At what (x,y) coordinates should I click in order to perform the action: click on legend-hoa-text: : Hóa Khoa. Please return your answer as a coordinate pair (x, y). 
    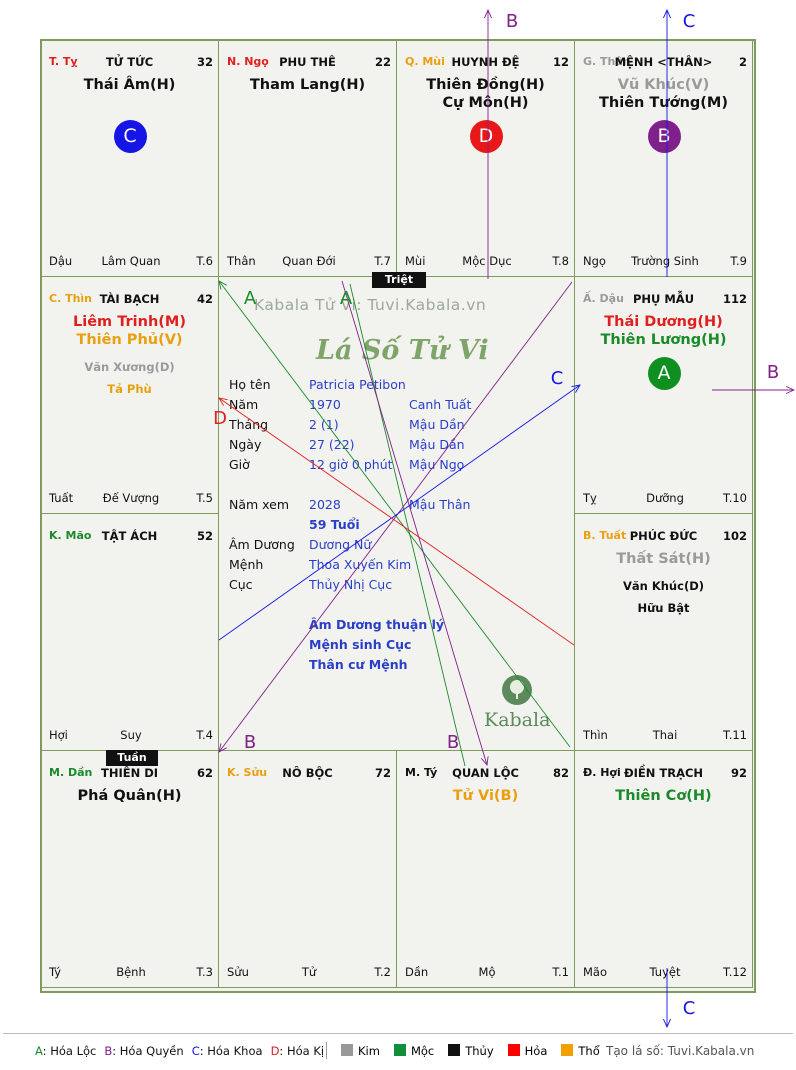
    Looking at the image, I should click on (231, 1051).